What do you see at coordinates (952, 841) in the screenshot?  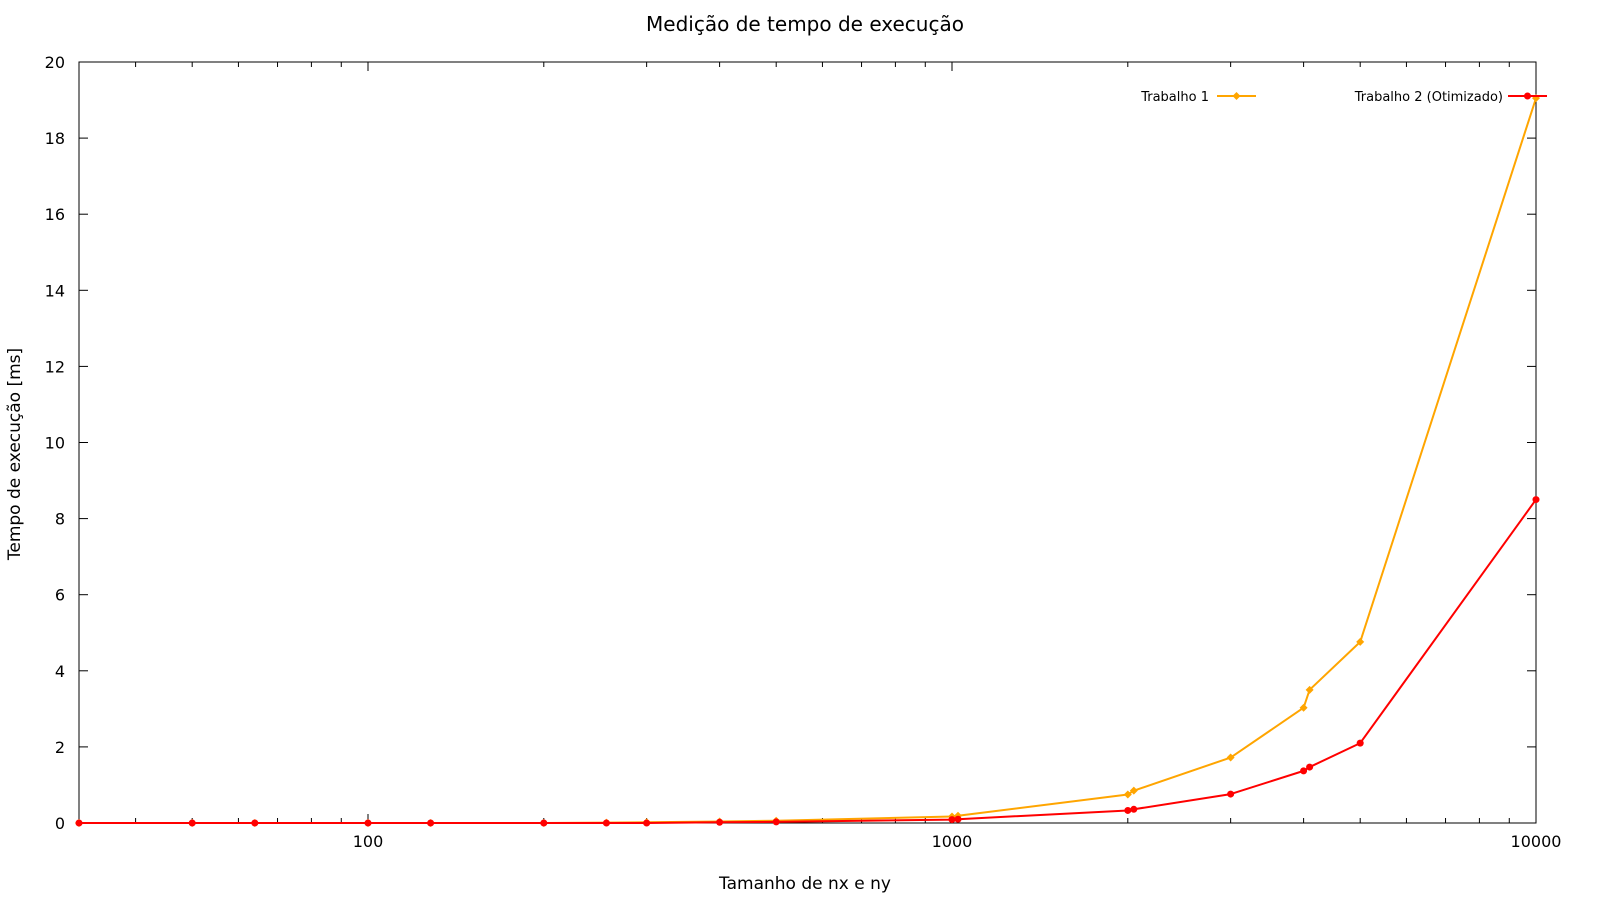 I see `x-tick-label: 1000` at bounding box center [952, 841].